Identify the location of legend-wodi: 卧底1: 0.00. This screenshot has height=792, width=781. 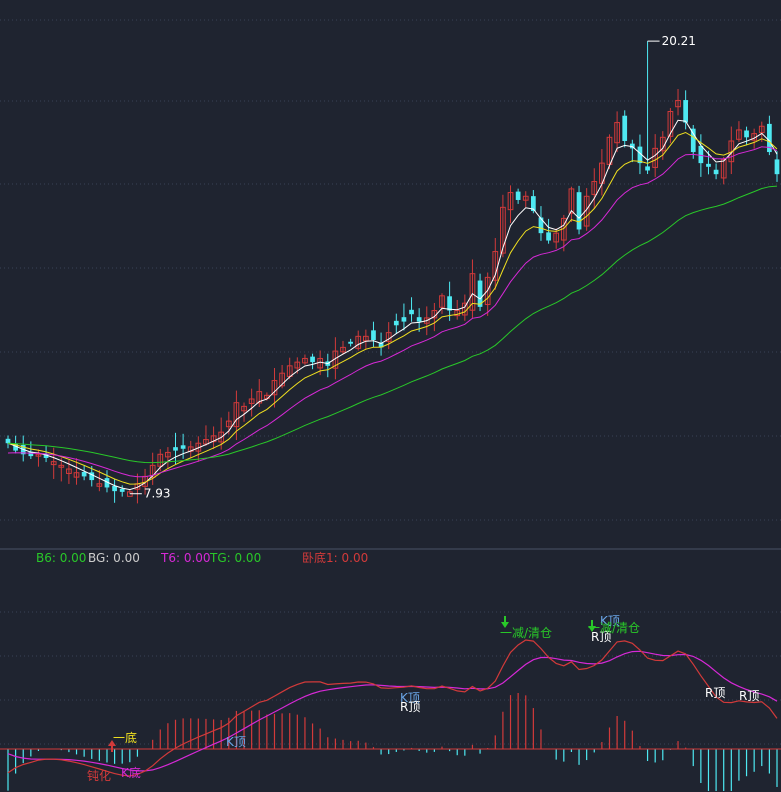
(335, 557).